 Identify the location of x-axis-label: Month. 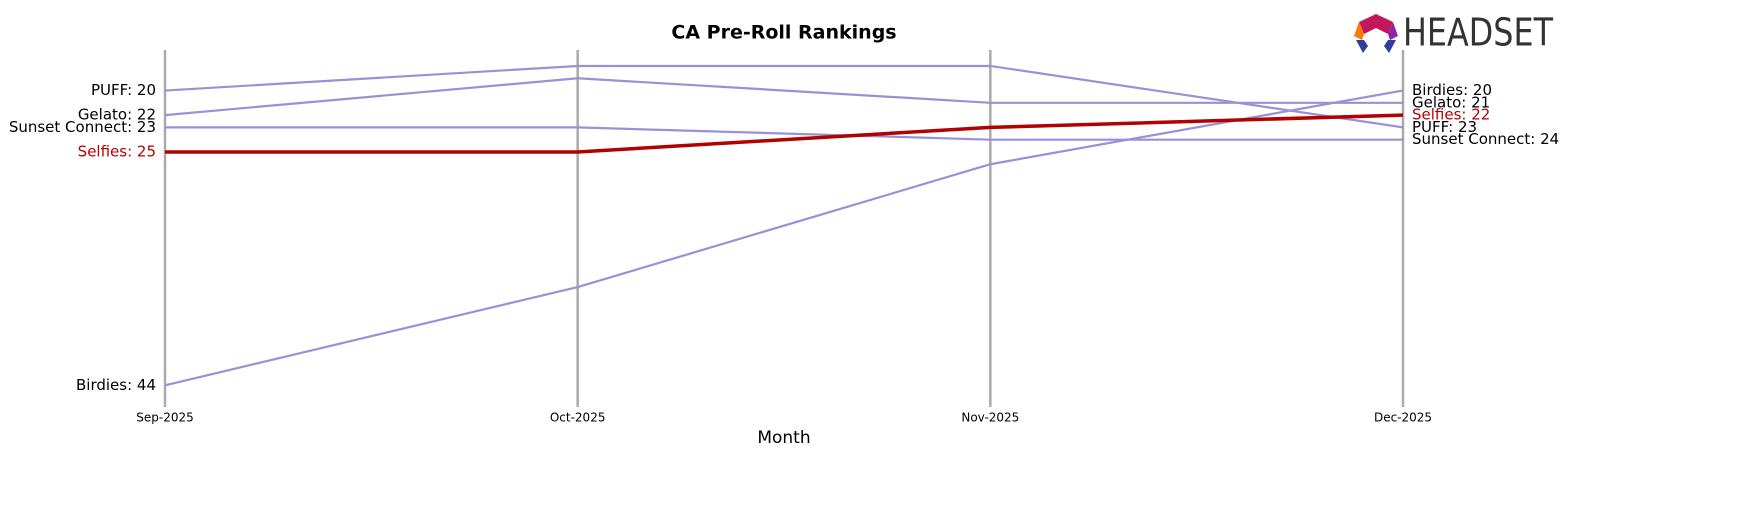
(783, 438).